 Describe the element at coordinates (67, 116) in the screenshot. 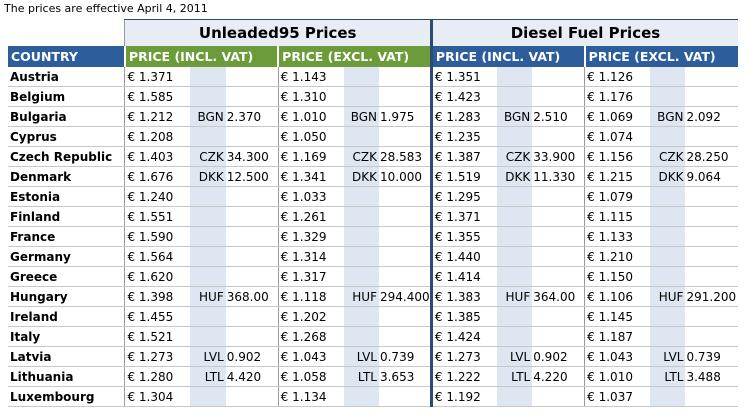

I see `country-name: Bulgaria` at that location.